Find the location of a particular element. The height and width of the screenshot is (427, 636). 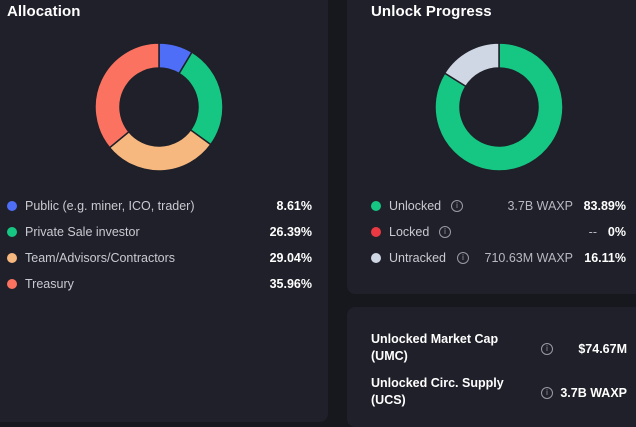

legend-label: Public (e.g. miner, ICO, trader) is located at coordinates (110, 206).